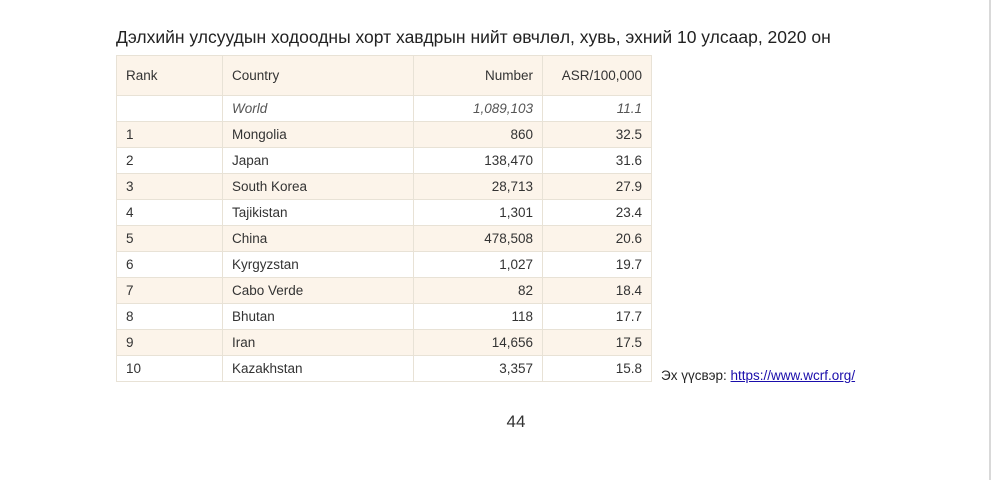  I want to click on cell-rank: 2, so click(169, 160).